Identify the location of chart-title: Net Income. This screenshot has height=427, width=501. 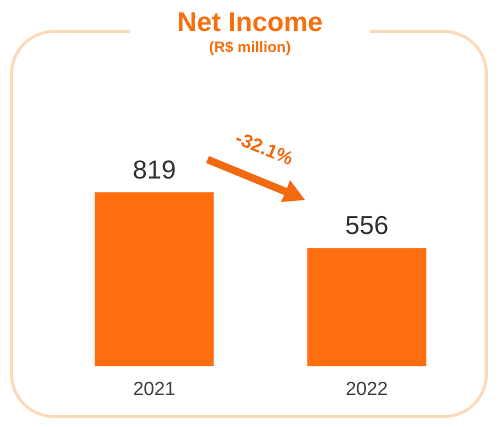
(250, 22).